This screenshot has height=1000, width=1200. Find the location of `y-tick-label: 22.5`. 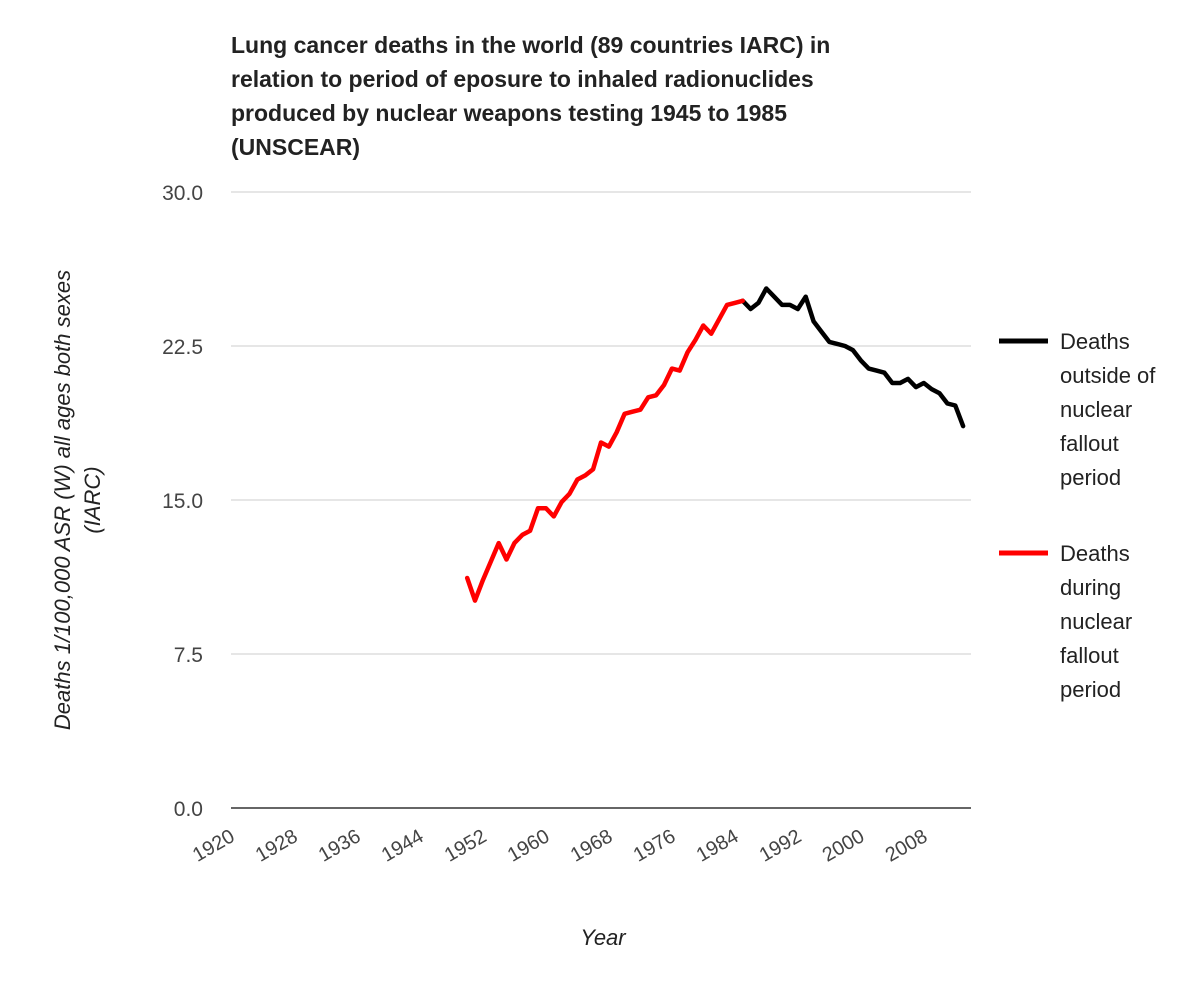

y-tick-label: 22.5 is located at coordinates (182, 347).